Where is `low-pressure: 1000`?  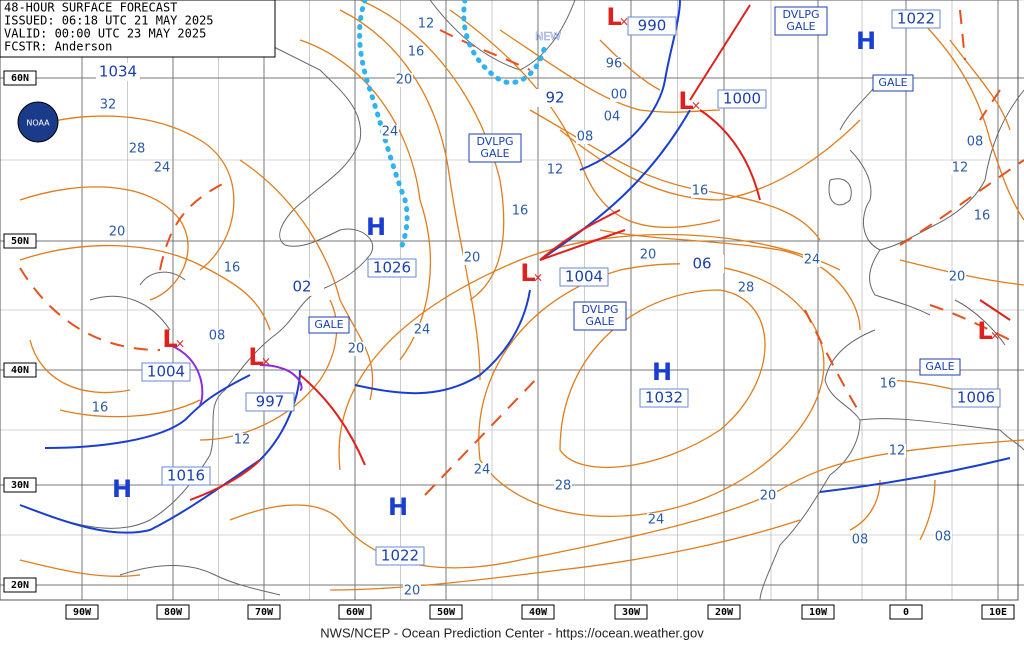
low-pressure: 1000 is located at coordinates (742, 99).